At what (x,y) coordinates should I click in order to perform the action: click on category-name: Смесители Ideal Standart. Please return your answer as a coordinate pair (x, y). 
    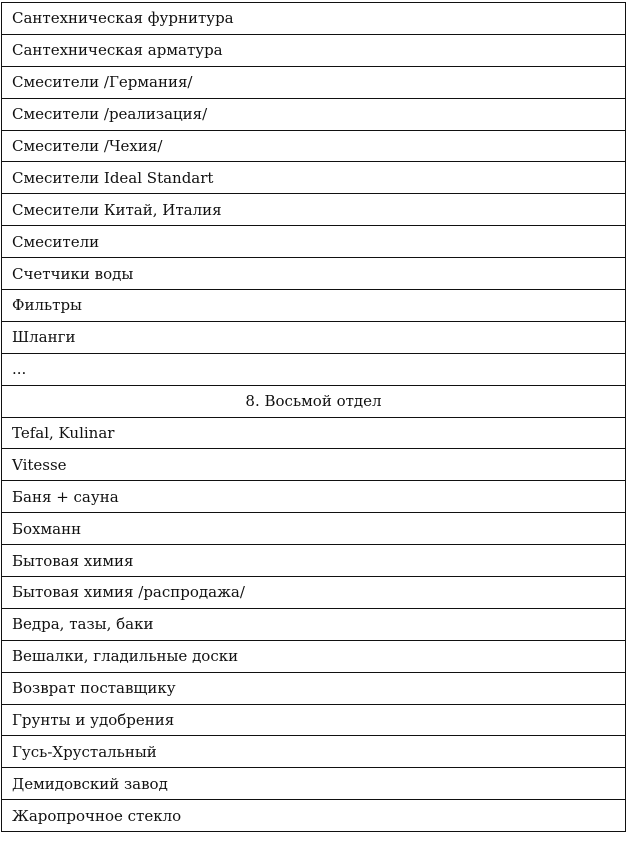
    Looking at the image, I should click on (313, 178).